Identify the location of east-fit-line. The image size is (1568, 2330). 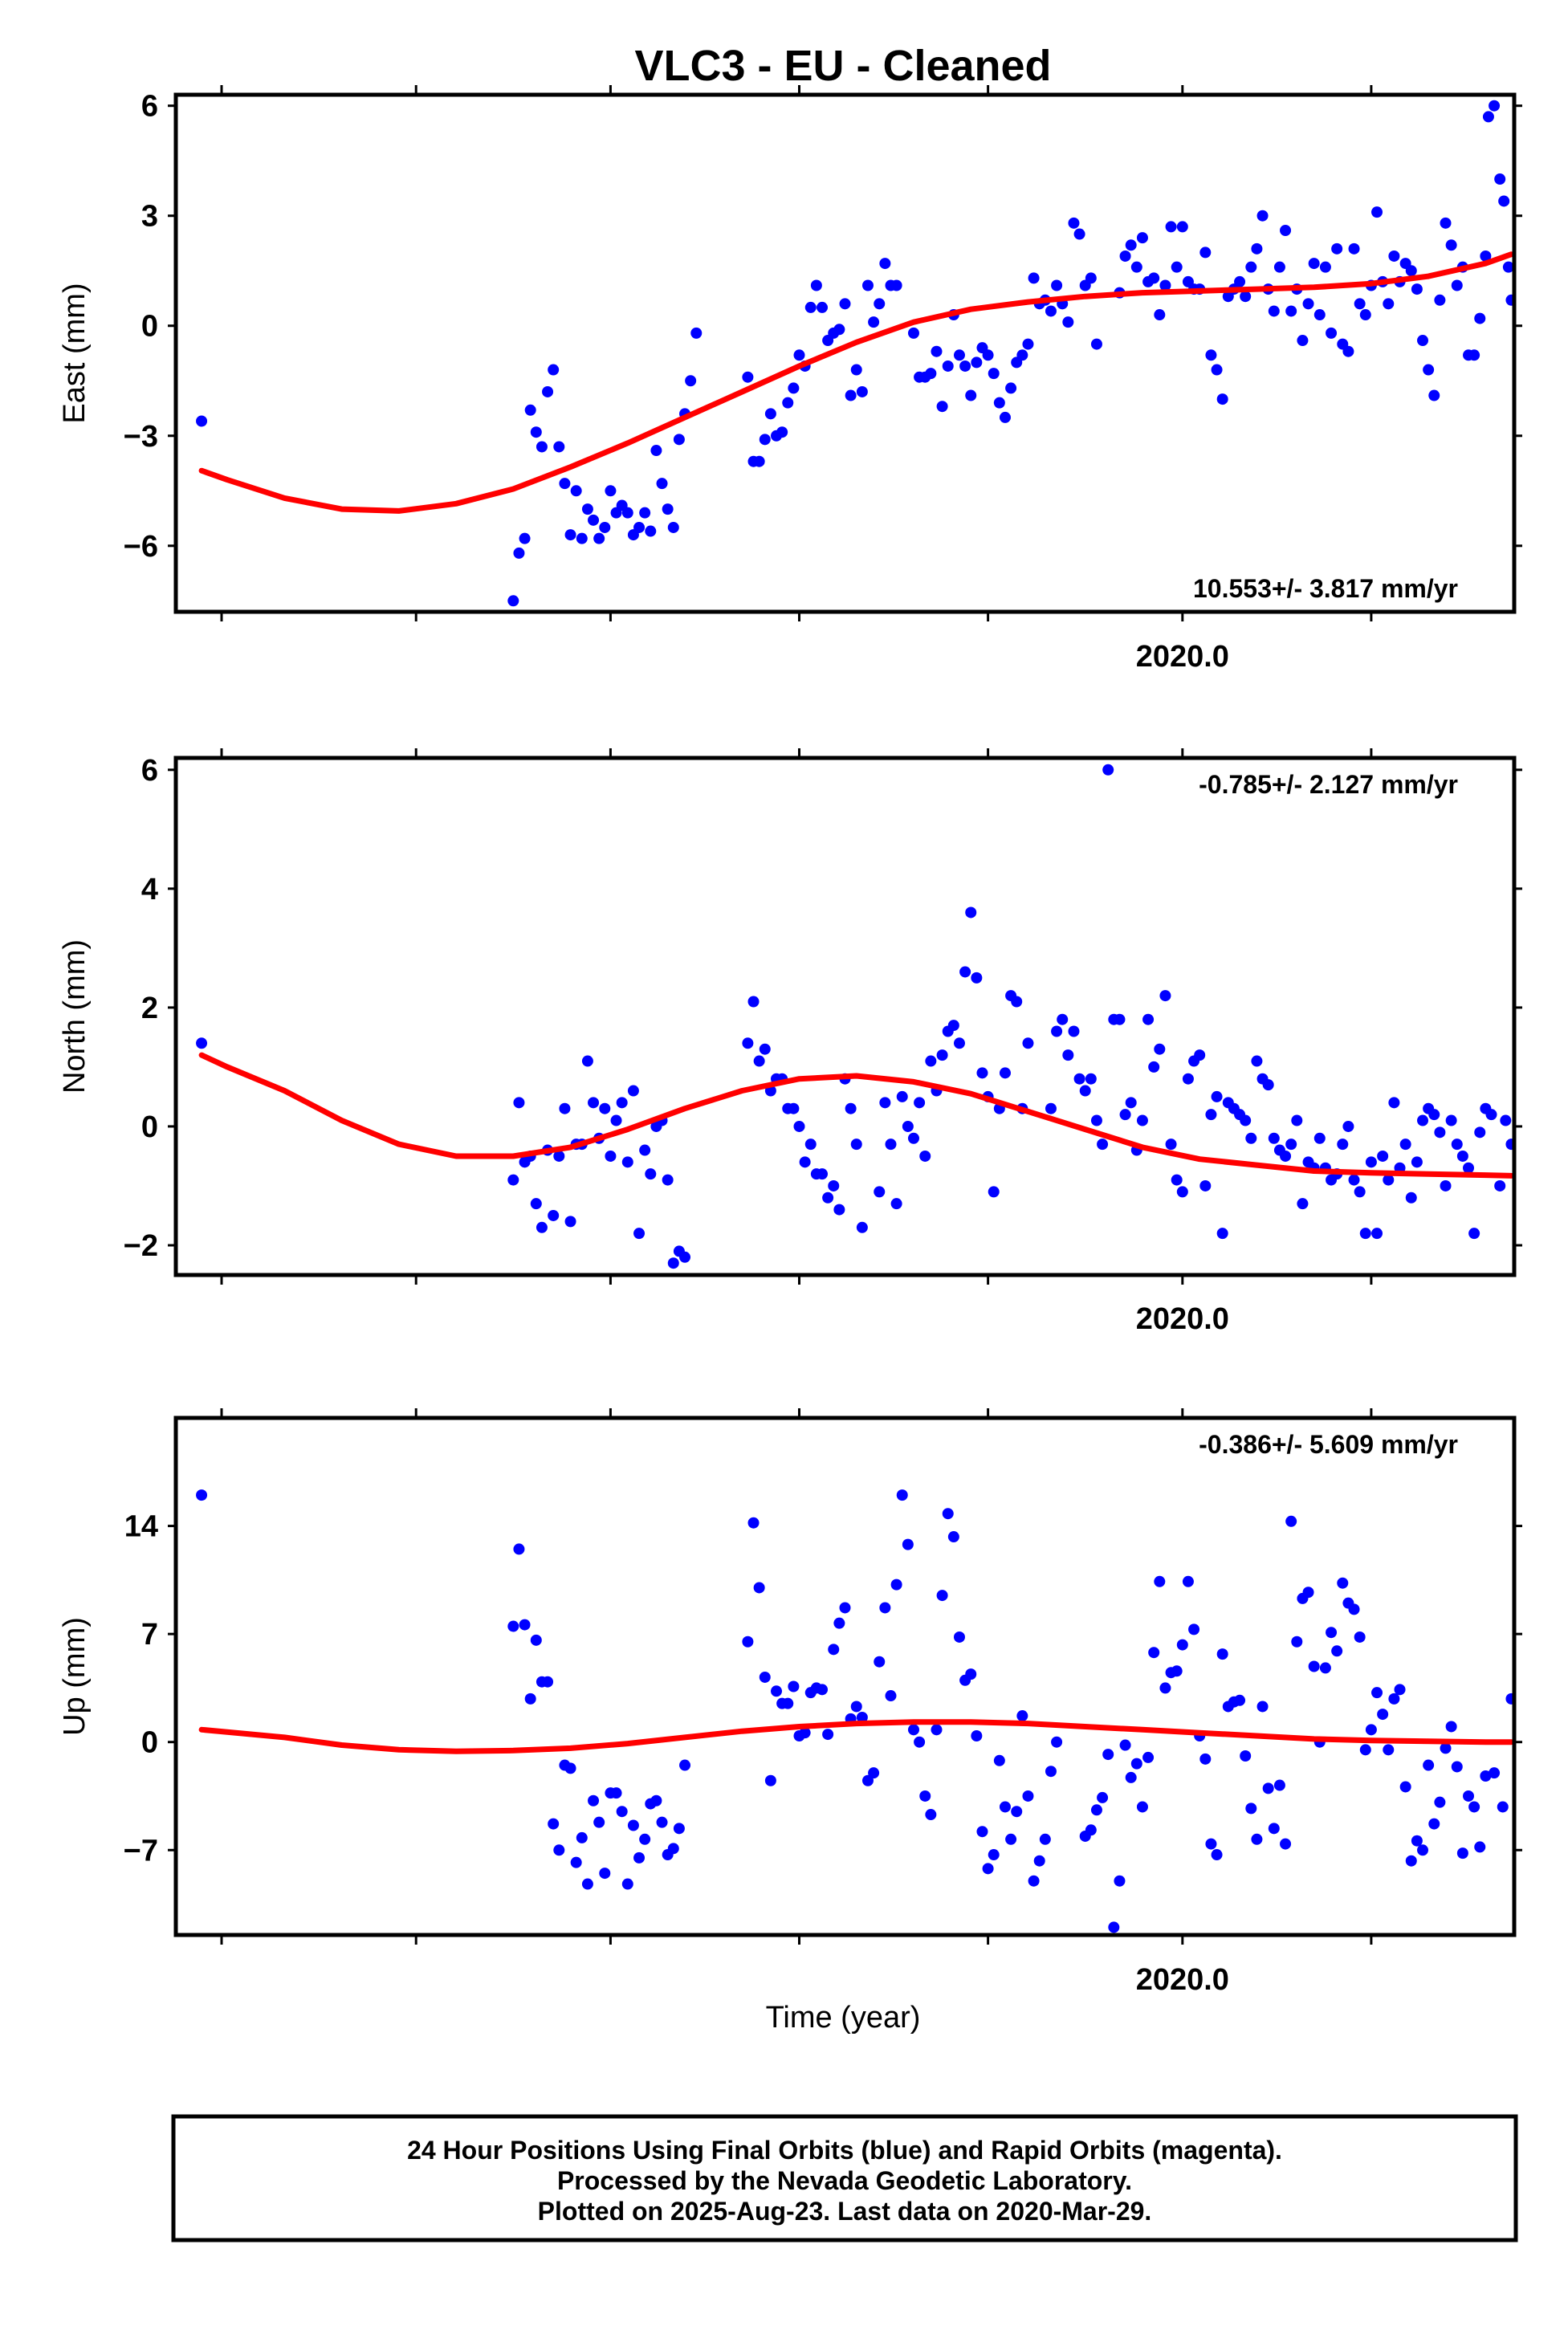
(856, 382).